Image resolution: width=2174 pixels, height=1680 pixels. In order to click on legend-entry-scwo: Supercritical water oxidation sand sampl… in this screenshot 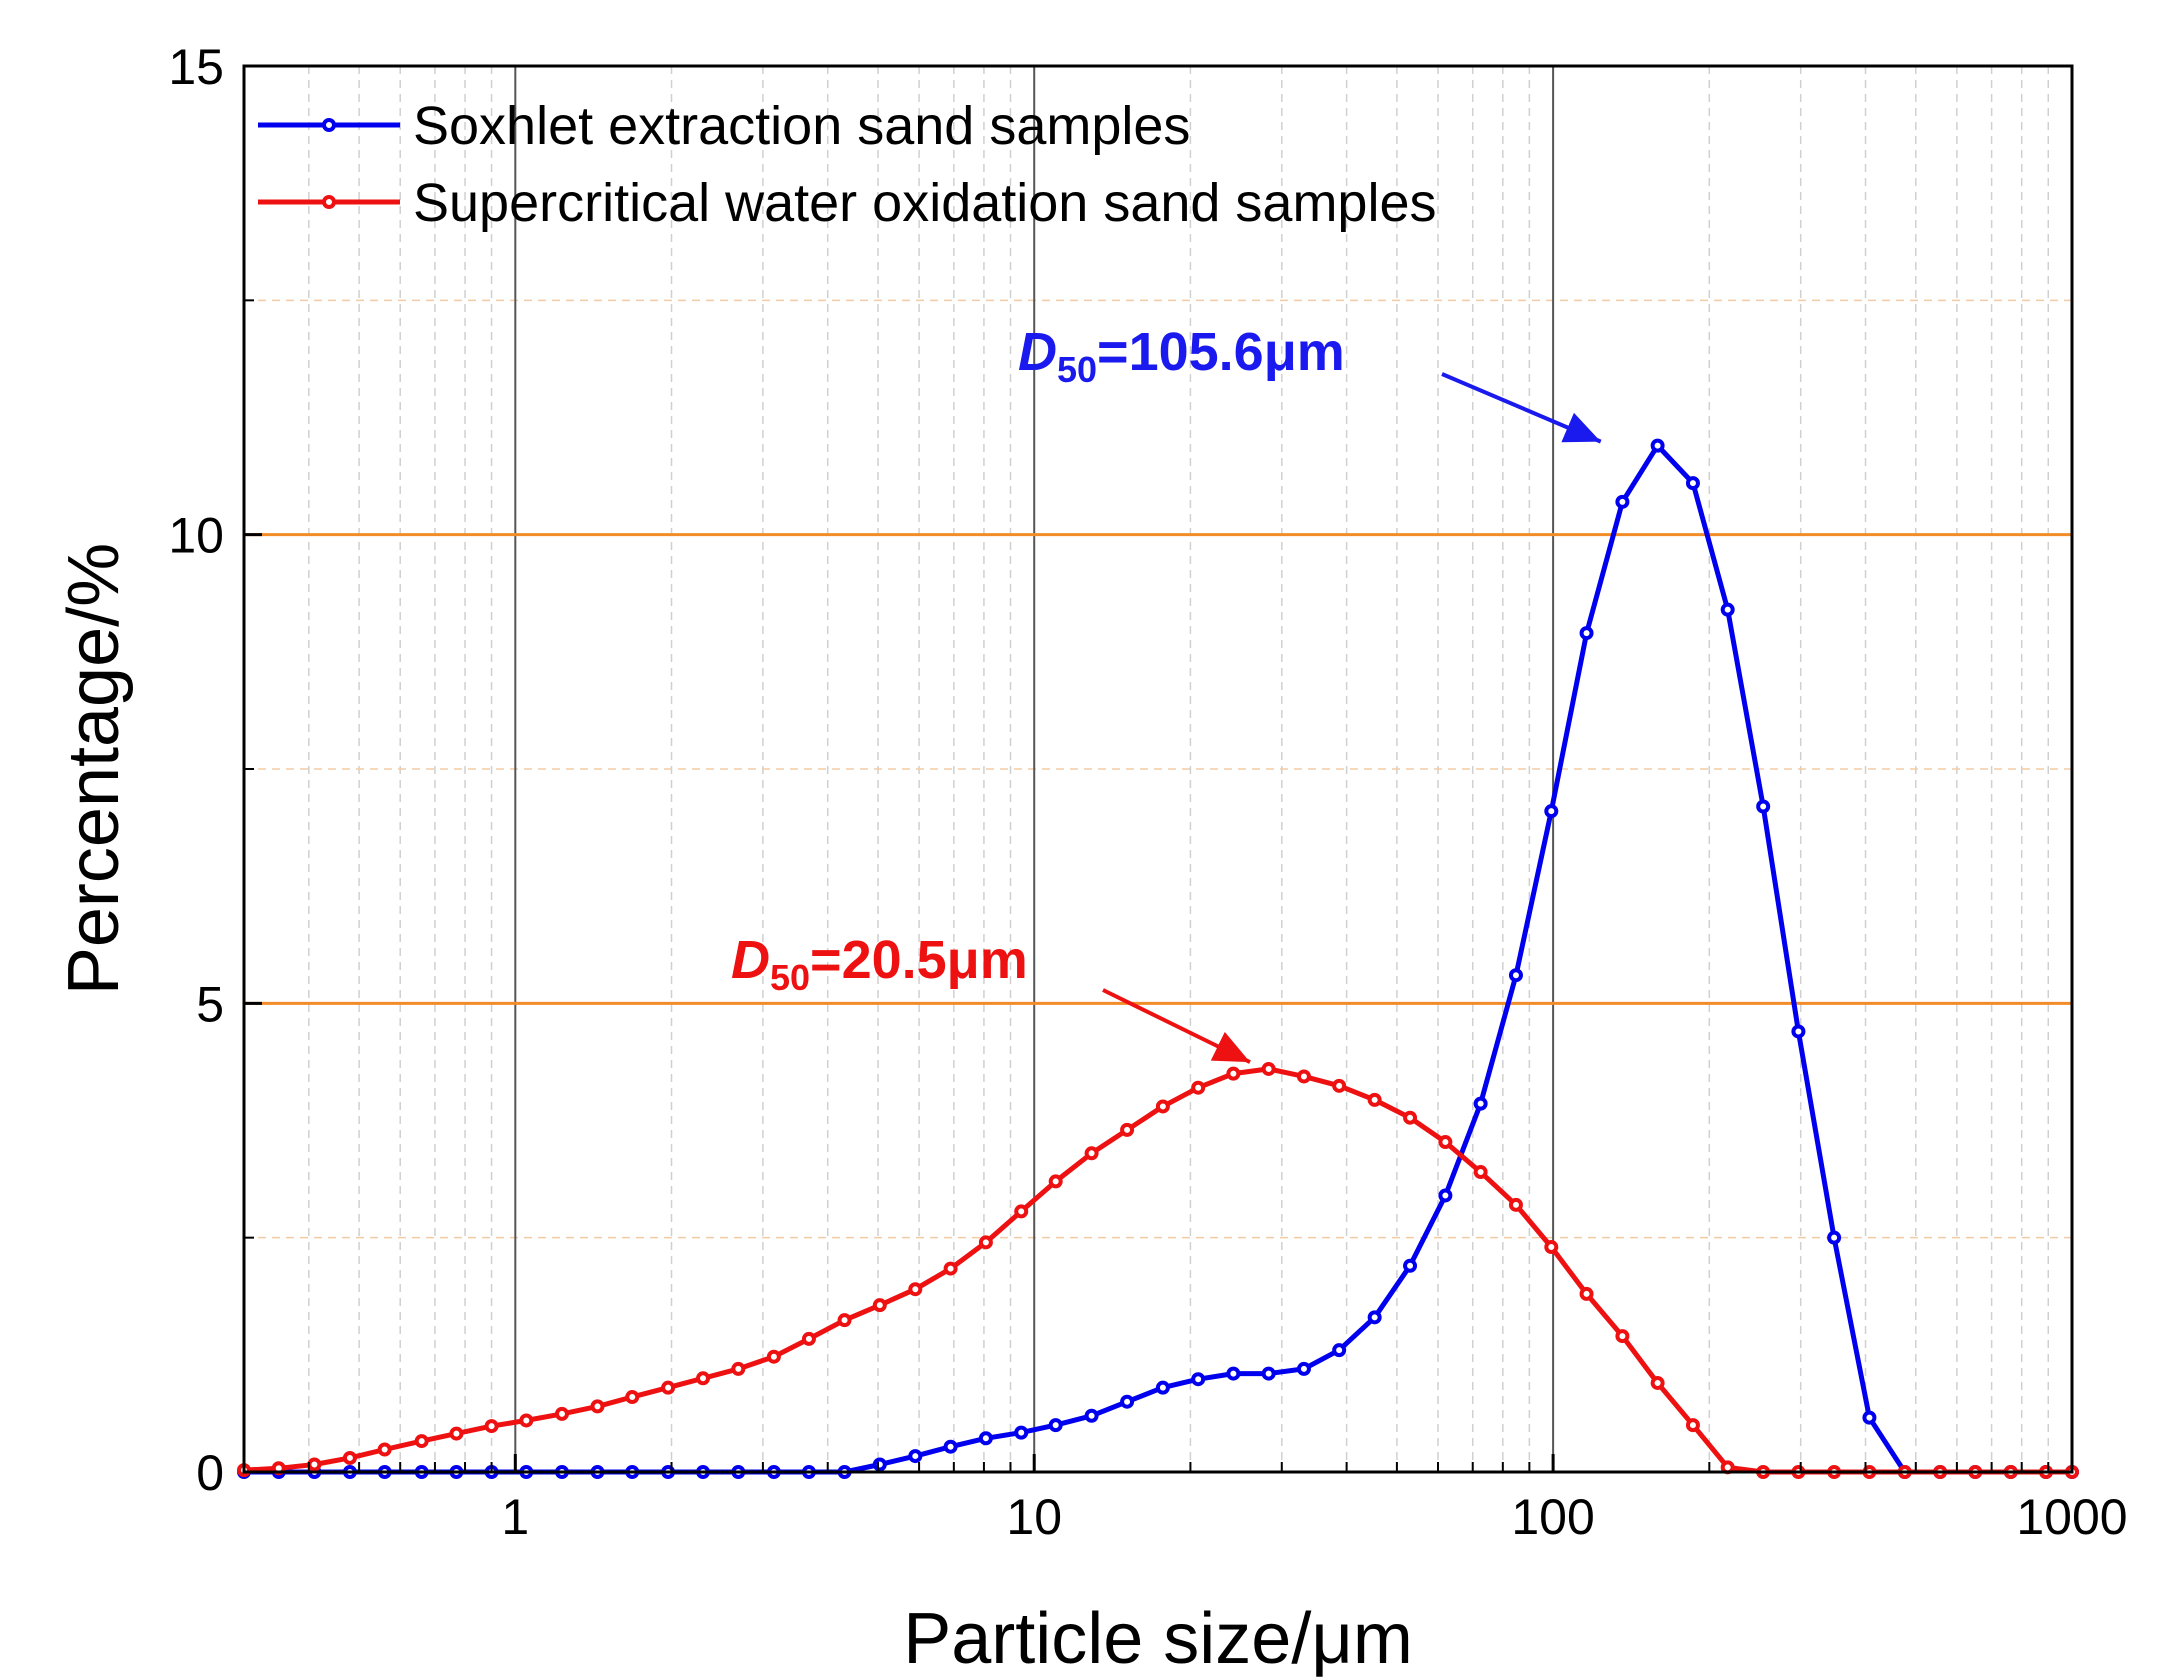, I will do `click(847, 203)`.